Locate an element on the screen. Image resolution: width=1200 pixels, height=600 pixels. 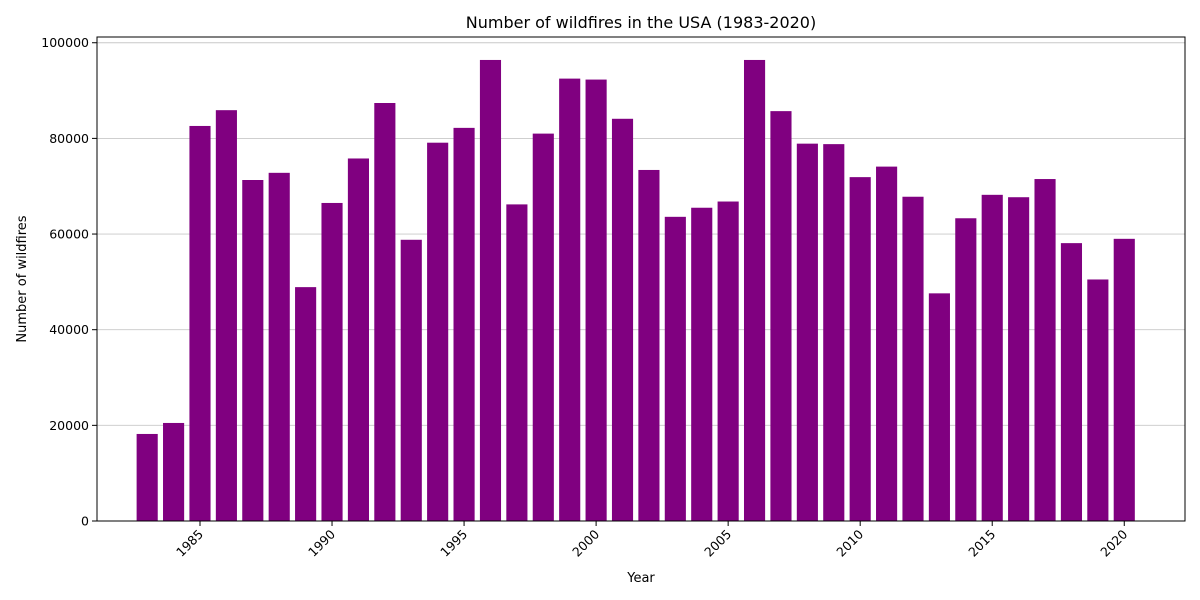
bar-2015 is located at coordinates (992, 357).